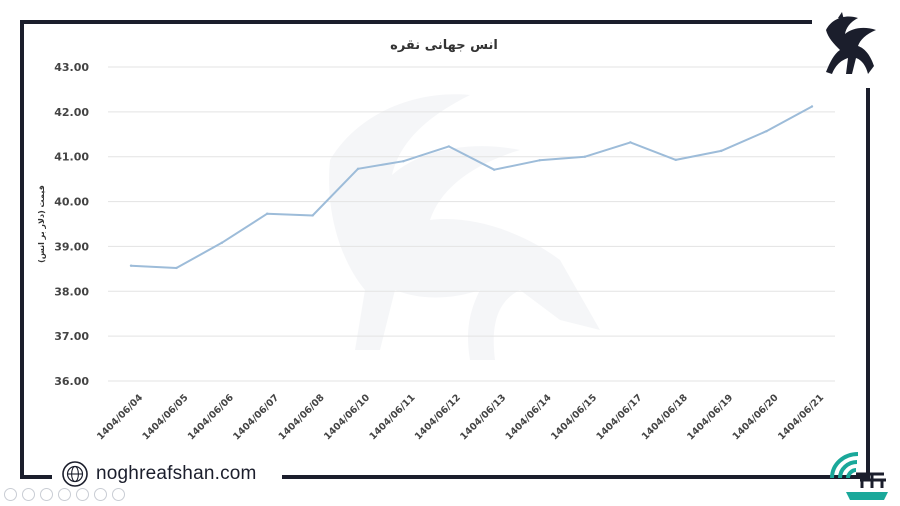 Image resolution: width=900 pixels, height=506 pixels. Describe the element at coordinates (71, 157) in the screenshot. I see `y-tick-label: 41.00` at that location.